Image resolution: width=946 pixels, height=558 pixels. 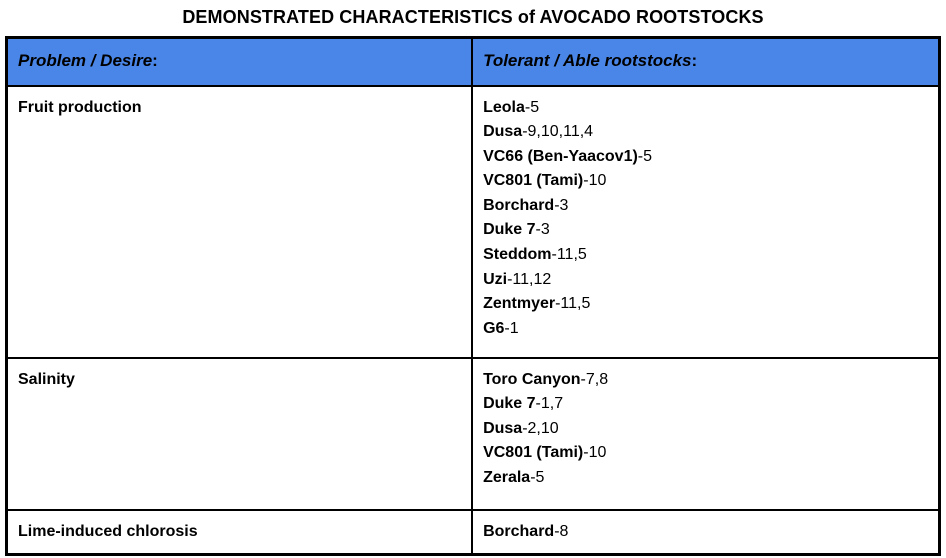 What do you see at coordinates (705, 304) in the screenshot?
I see `rootstock-entry: Zentmyer-11,5` at bounding box center [705, 304].